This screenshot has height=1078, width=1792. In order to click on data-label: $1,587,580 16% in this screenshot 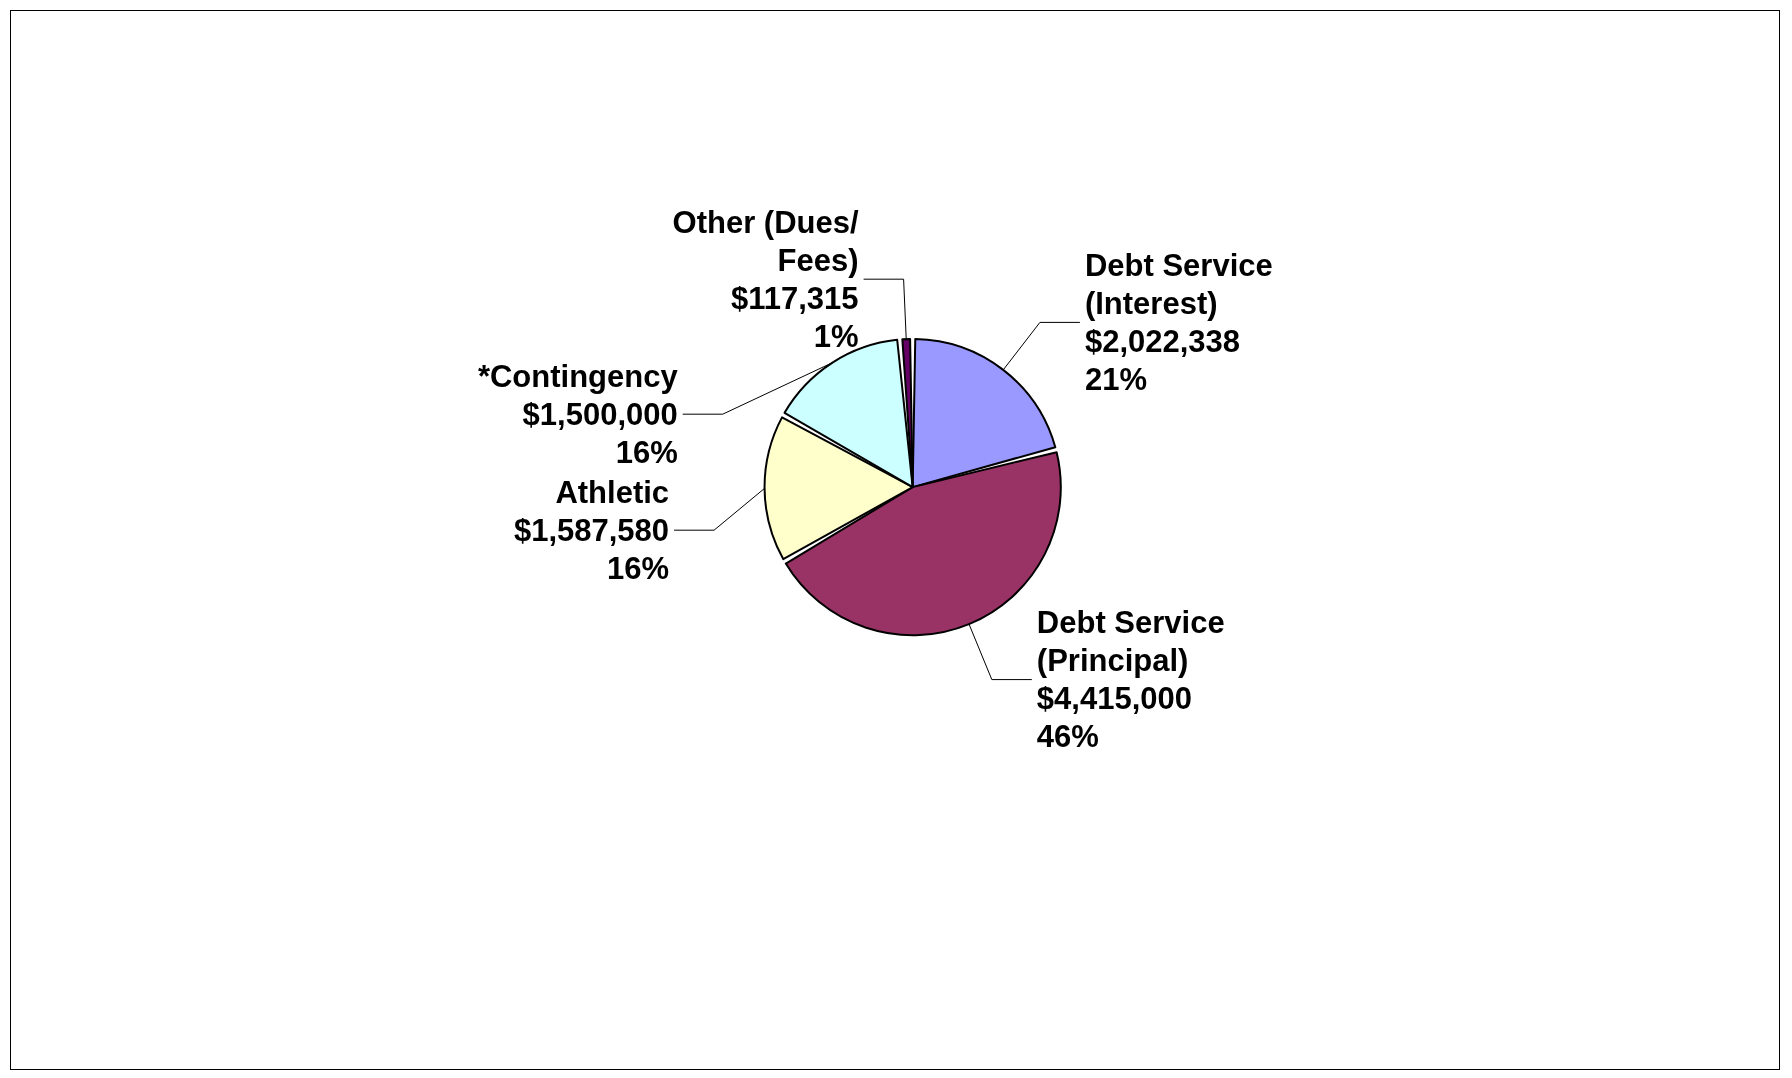, I will do `click(591, 549)`.